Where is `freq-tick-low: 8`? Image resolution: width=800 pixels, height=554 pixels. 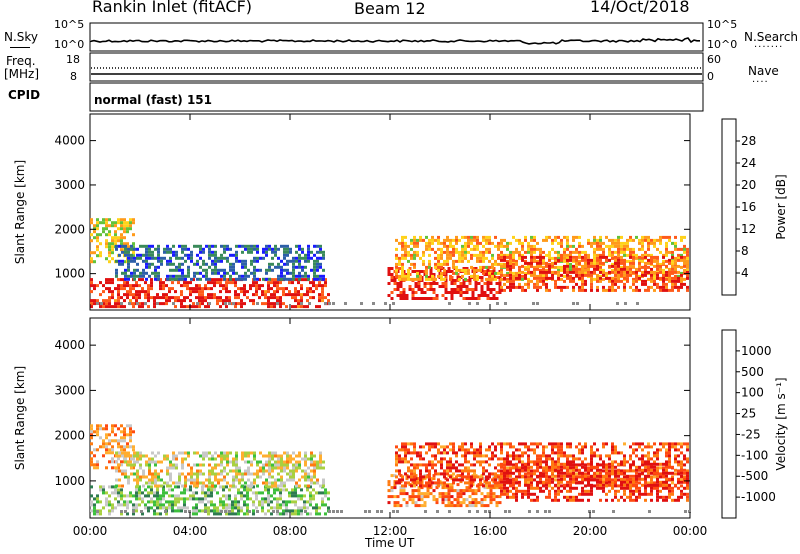
freq-tick-low: 8 is located at coordinates (73, 76).